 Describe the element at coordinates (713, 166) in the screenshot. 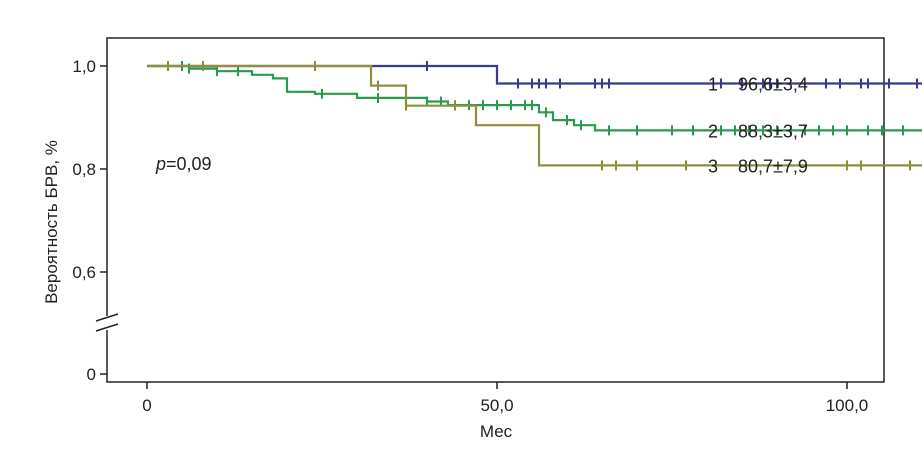

I see `series-3-label: 3` at that location.